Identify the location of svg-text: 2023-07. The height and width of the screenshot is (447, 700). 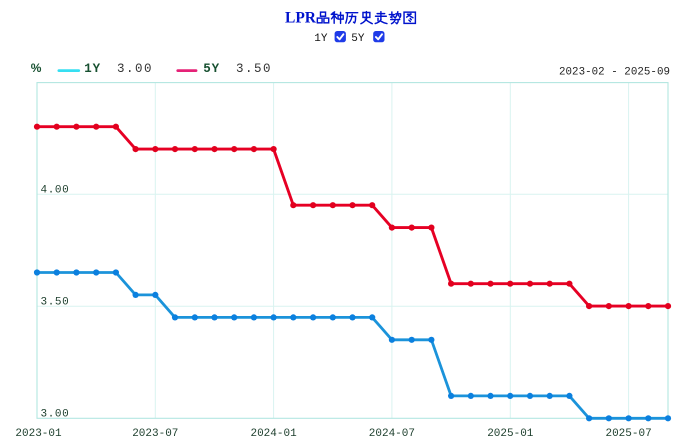
(155, 434).